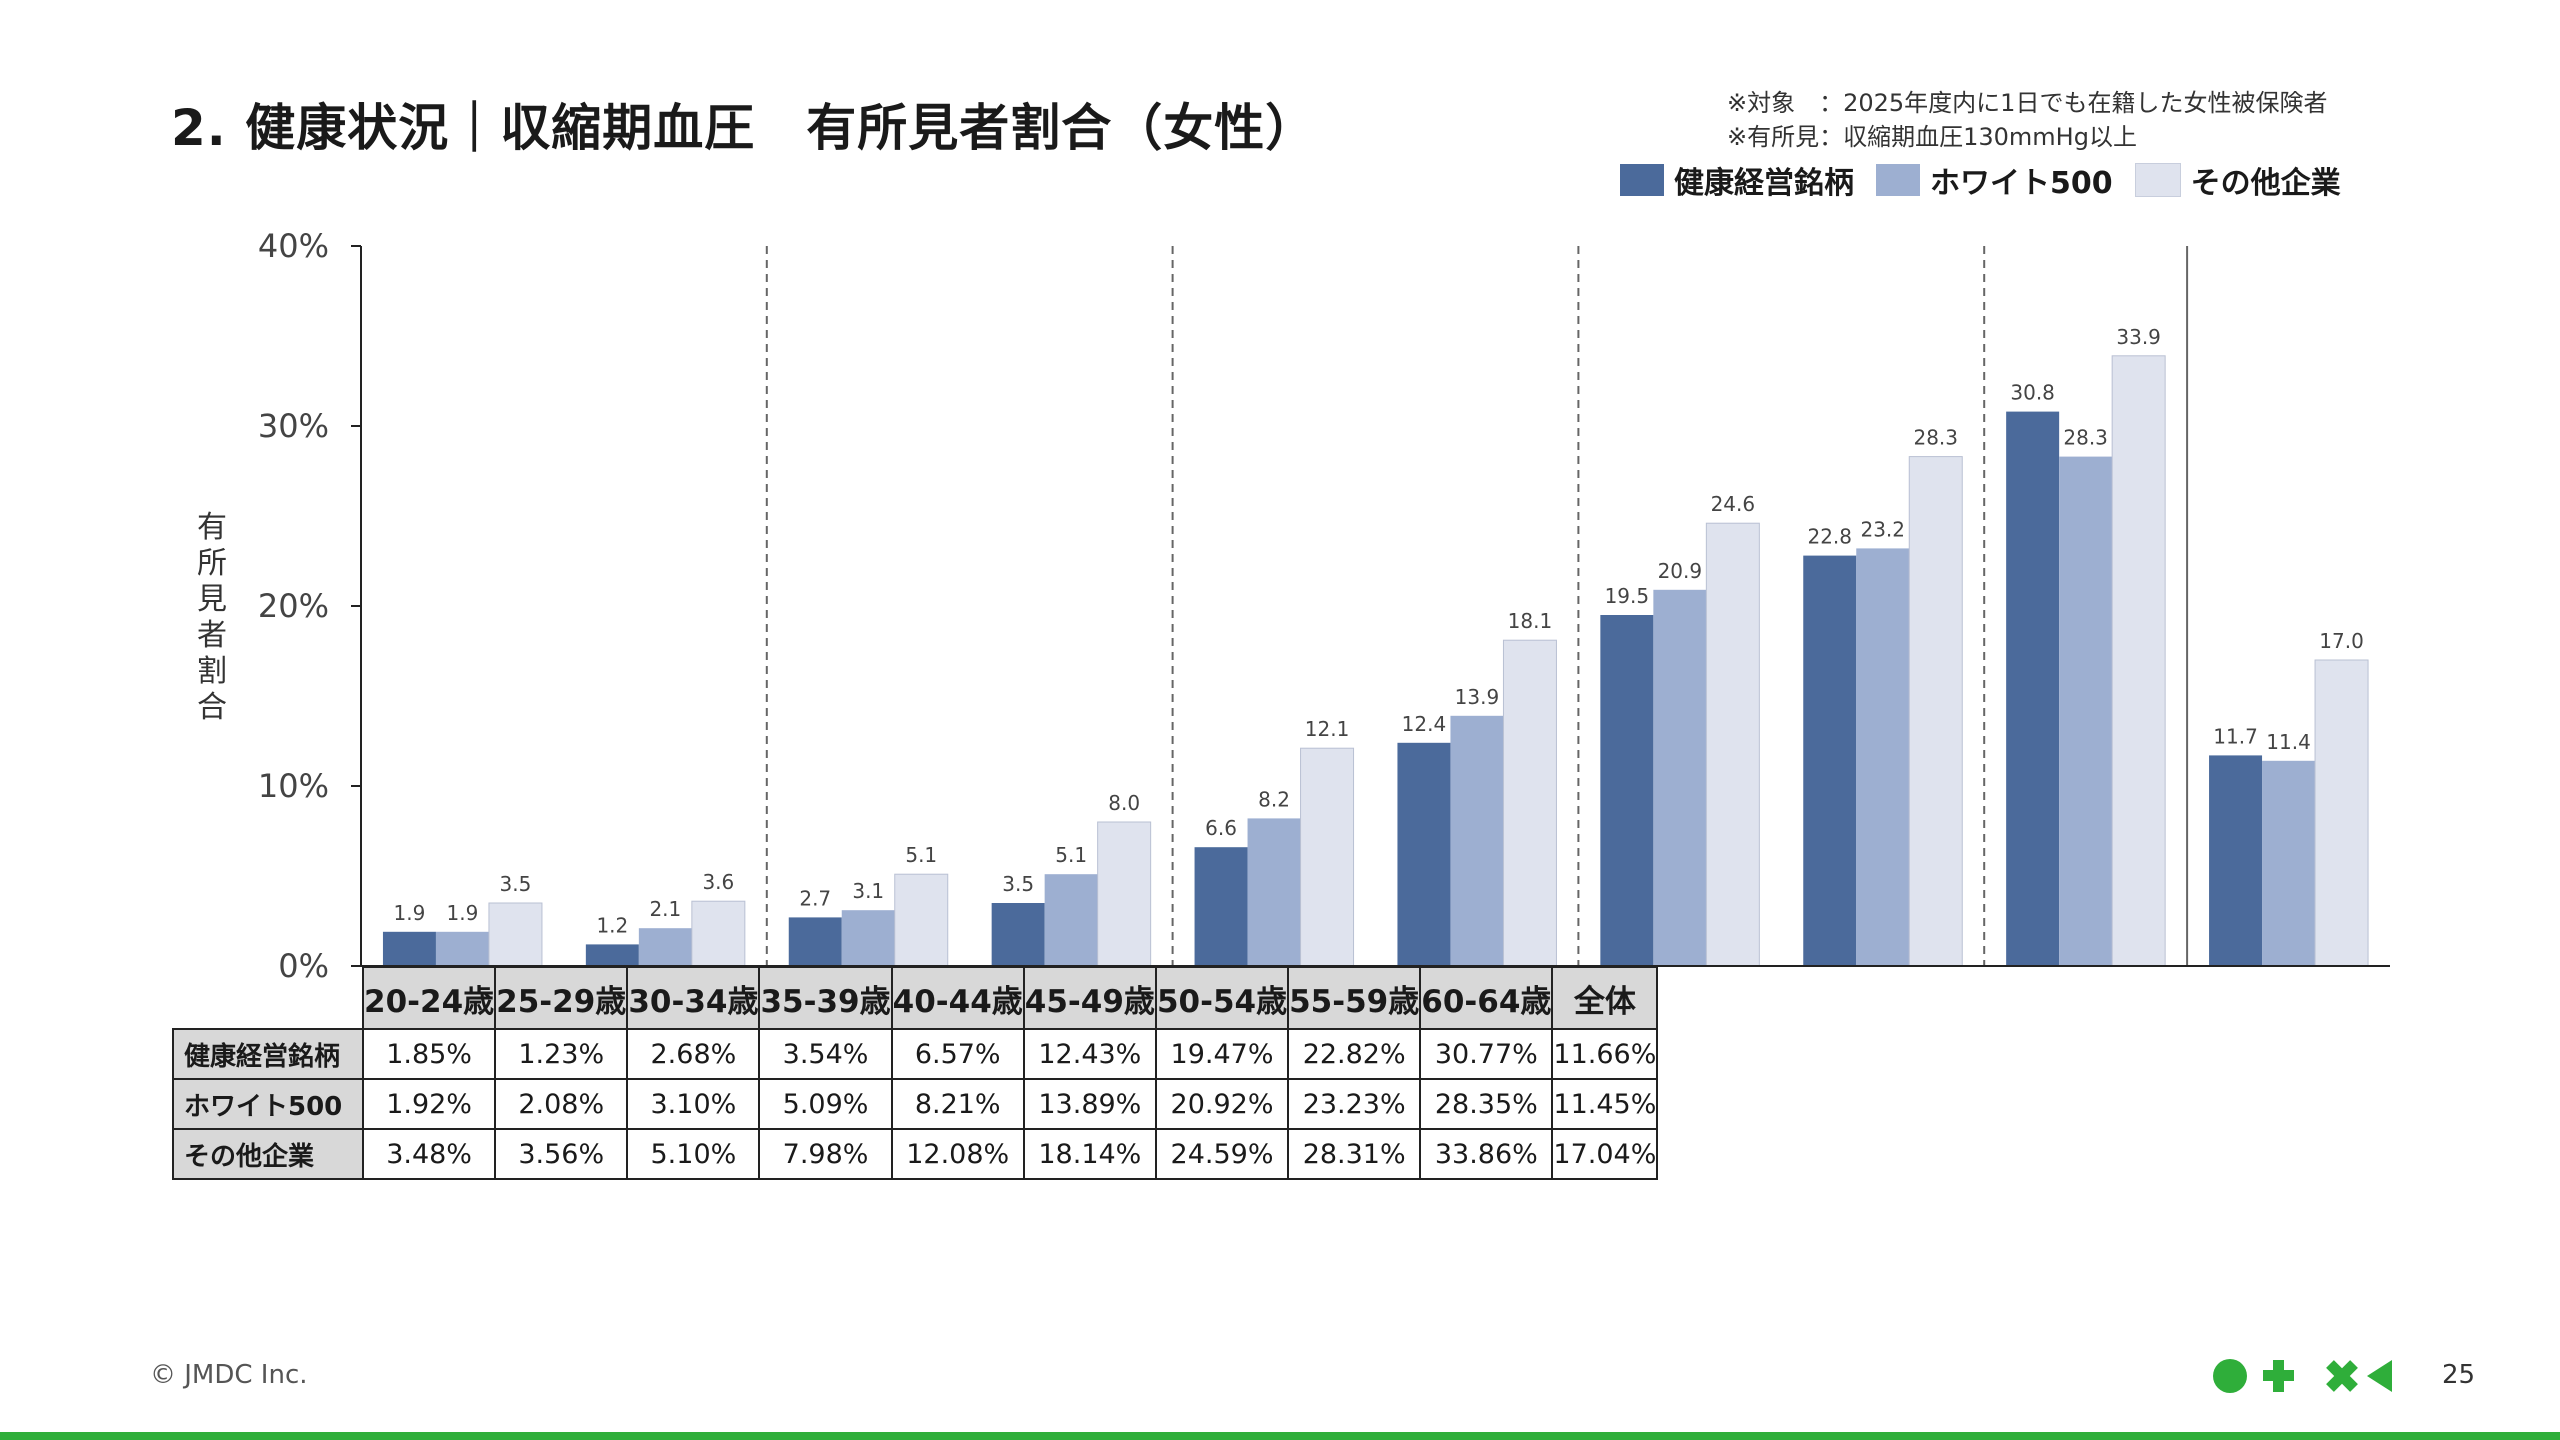  Describe the element at coordinates (1882, 529) in the screenshot. I see `bar-value-label: 23.2` at that location.